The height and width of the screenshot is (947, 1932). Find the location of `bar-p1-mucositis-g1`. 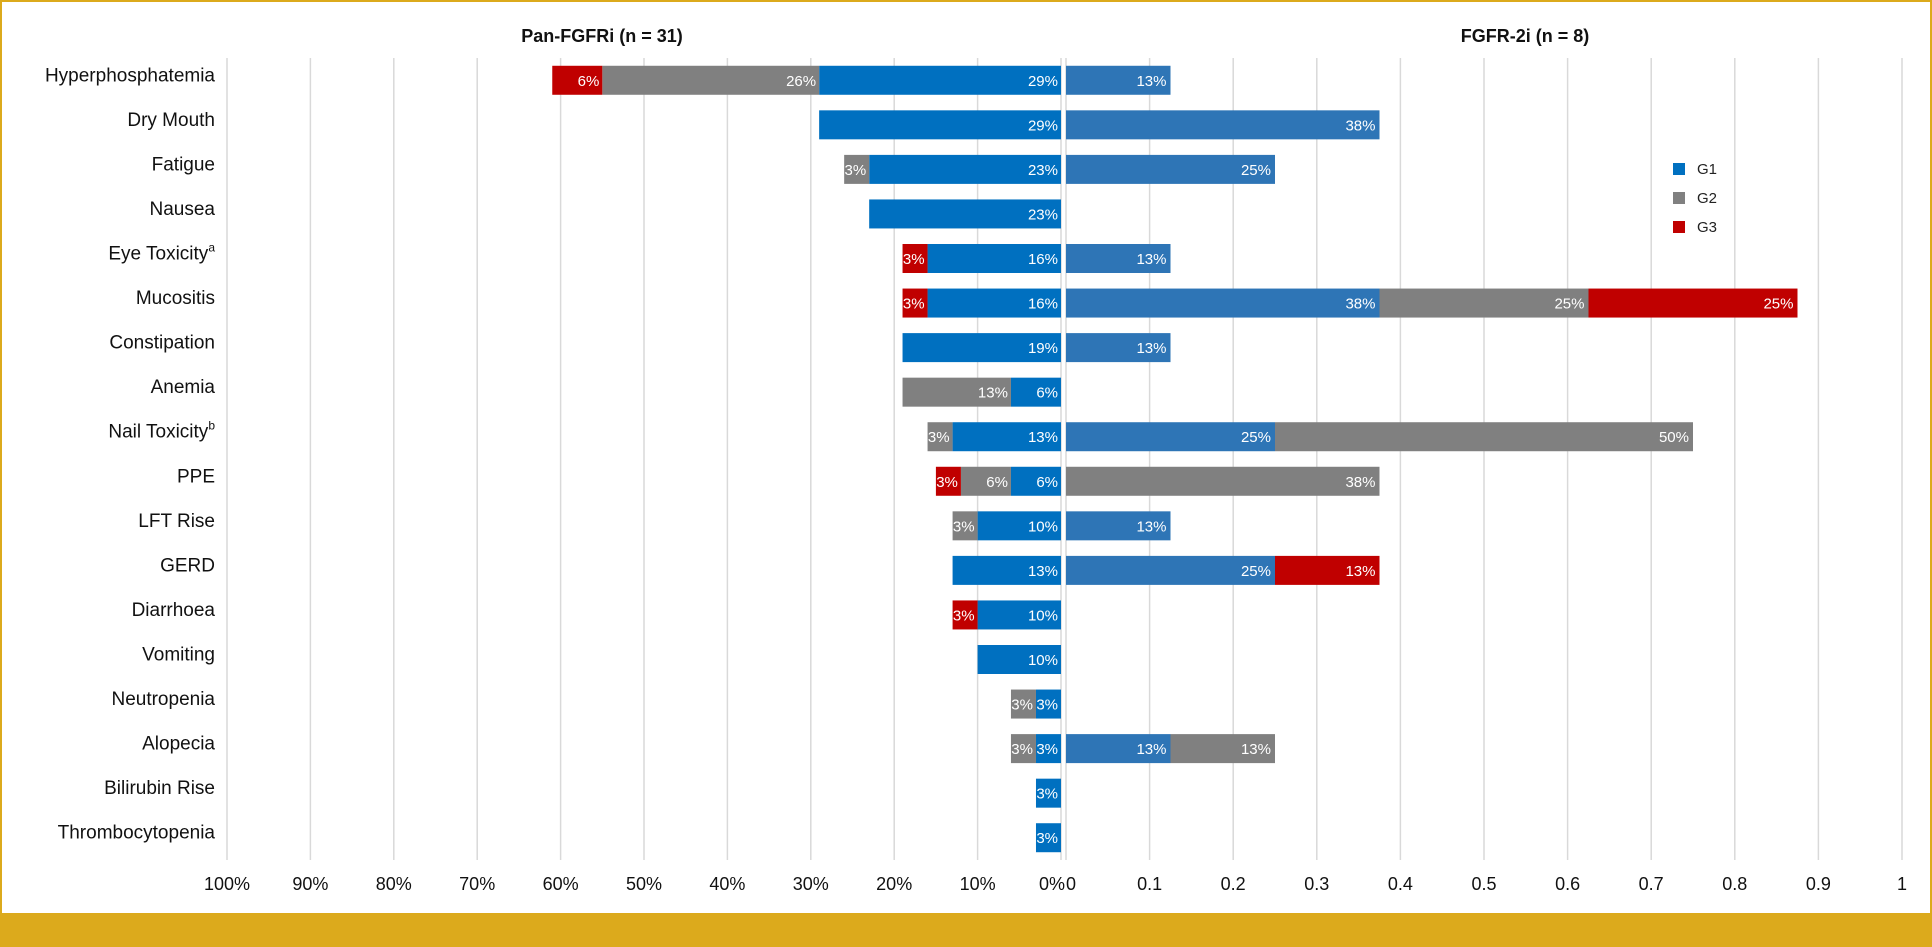

bar-p1-mucositis-g1 is located at coordinates (1223, 303).